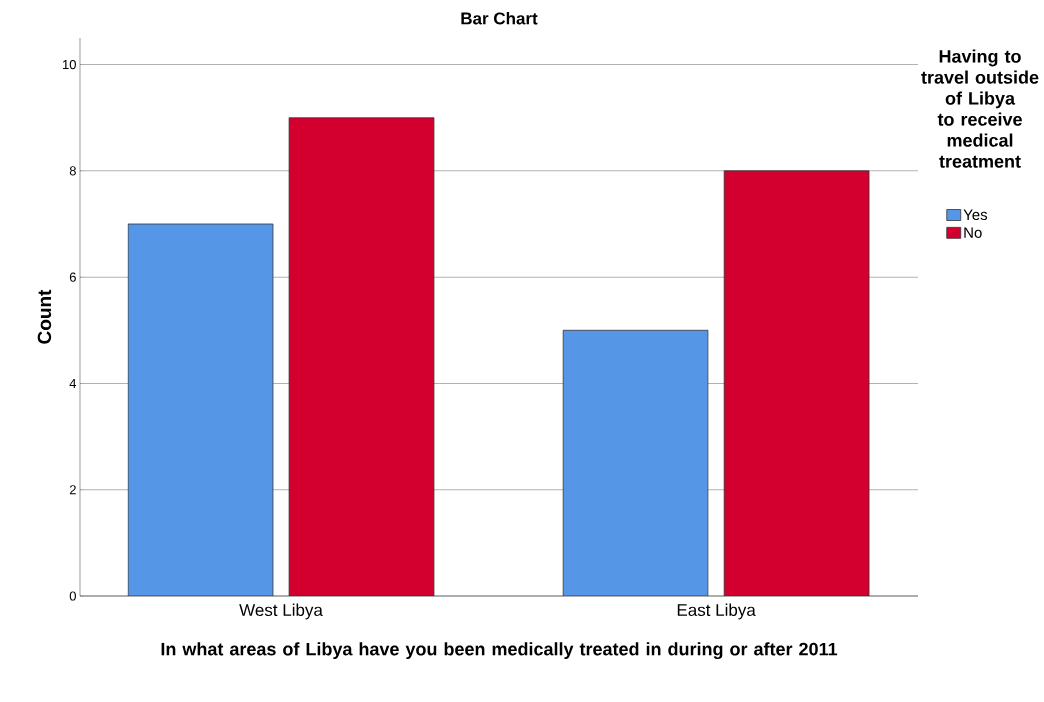 This screenshot has height=702, width=1044. What do you see at coordinates (72, 171) in the screenshot?
I see `y-tick-label: 8` at bounding box center [72, 171].